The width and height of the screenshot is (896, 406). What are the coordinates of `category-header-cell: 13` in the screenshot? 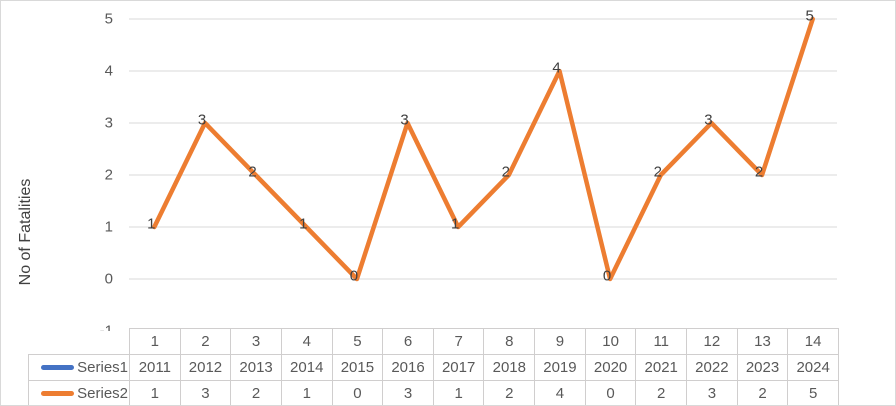 It's located at (762, 341).